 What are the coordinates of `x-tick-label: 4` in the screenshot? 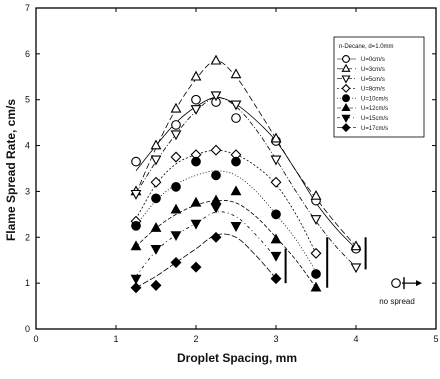 It's located at (355, 339).